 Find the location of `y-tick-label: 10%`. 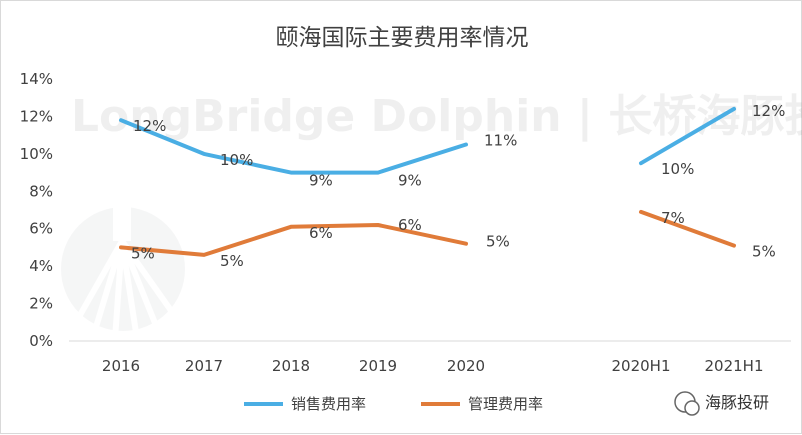

y-tick-label: 10% is located at coordinates (36, 154).